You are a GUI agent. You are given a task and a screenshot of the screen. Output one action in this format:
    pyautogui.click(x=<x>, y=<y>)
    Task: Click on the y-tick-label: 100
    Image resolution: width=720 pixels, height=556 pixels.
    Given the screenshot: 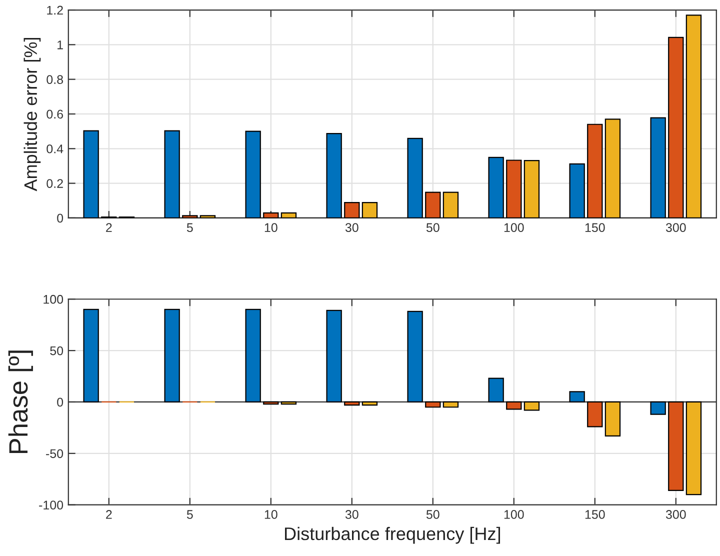 What is the action you would take?
    pyautogui.click(x=54, y=299)
    